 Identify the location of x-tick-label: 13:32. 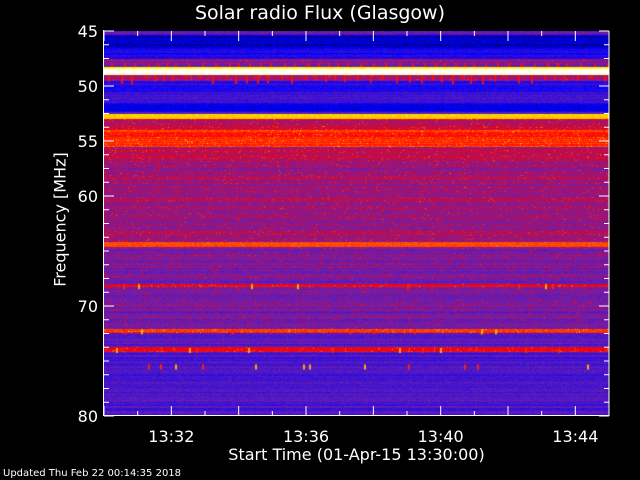
(171, 436).